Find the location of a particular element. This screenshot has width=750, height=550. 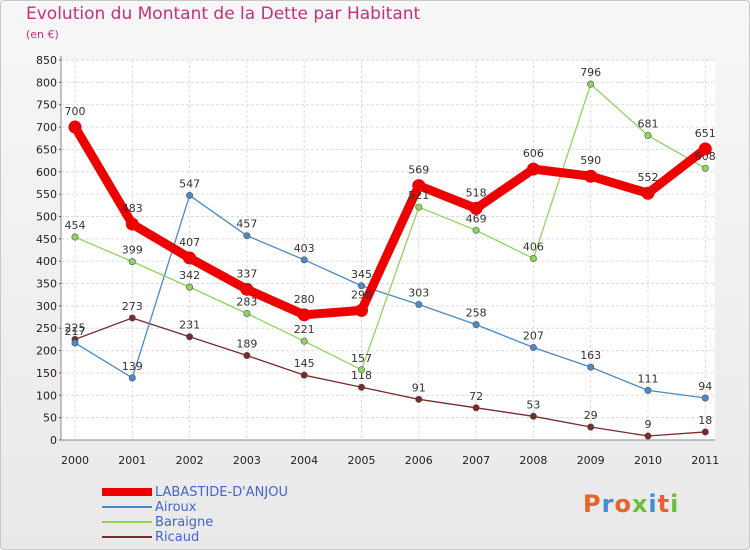

unit-note: (en €) is located at coordinates (42, 34).